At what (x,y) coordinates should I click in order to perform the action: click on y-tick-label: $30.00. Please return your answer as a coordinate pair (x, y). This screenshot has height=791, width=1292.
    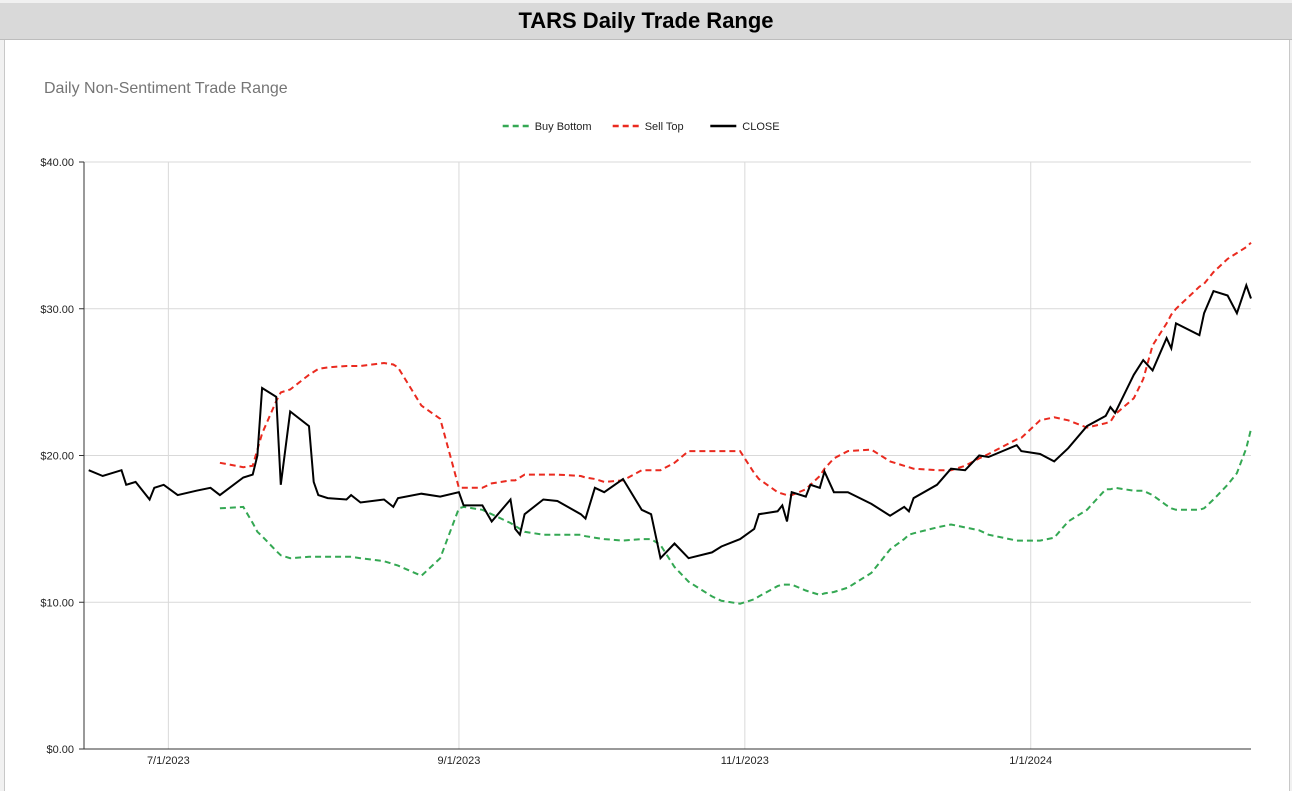
    Looking at the image, I should click on (57, 310).